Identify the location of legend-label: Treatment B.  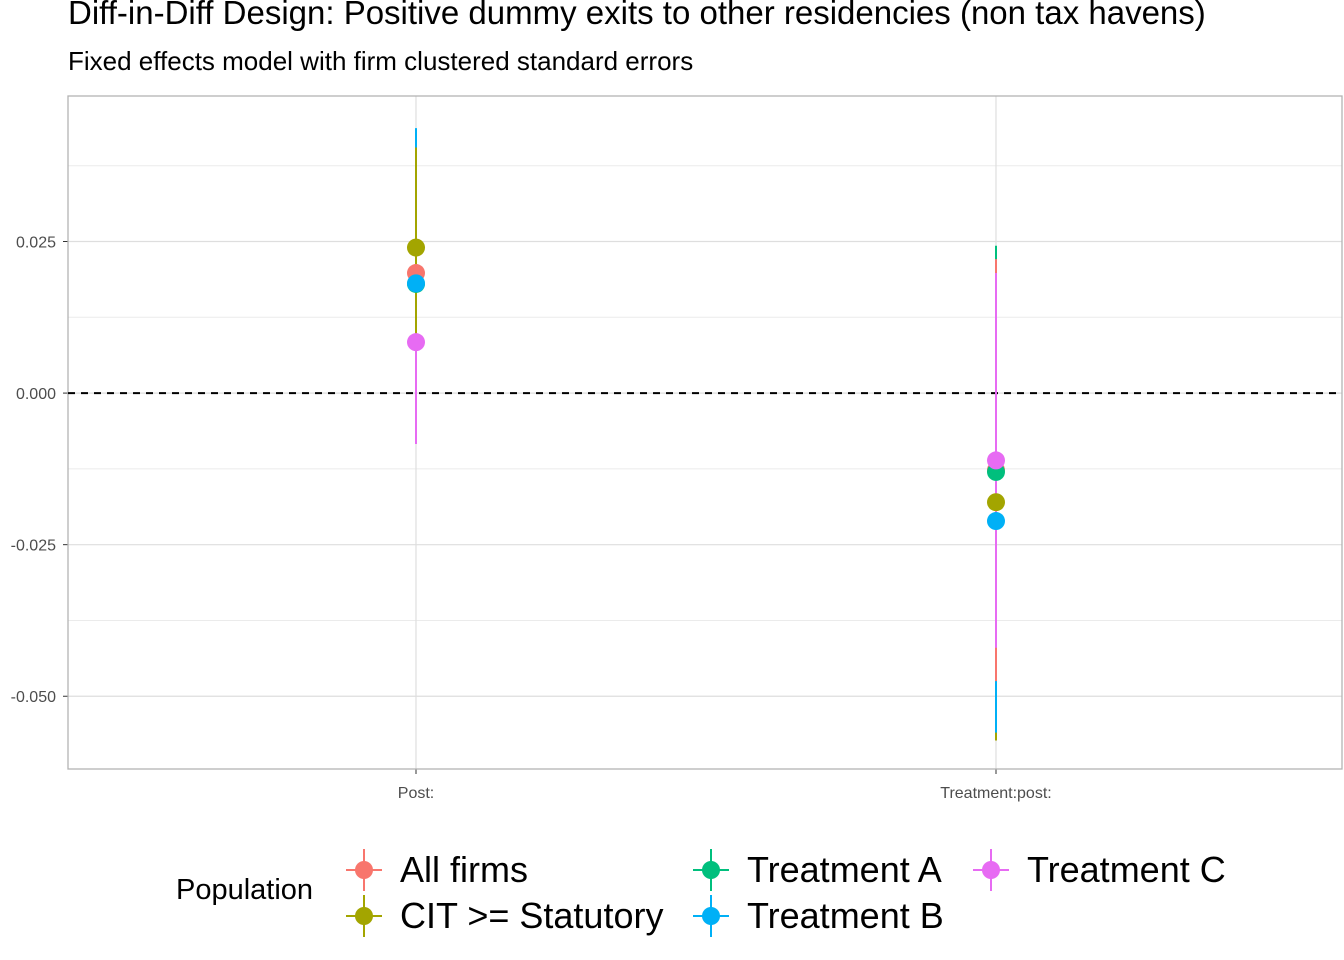
(845, 915).